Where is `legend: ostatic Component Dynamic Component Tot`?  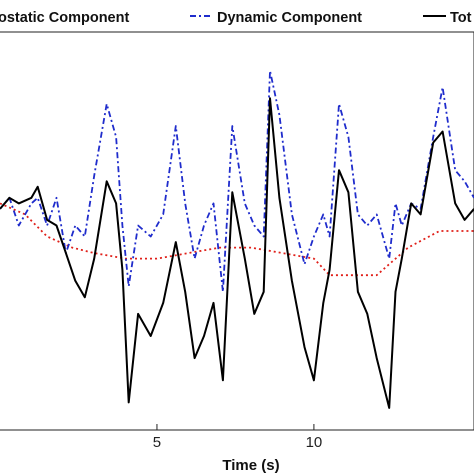
legend: ostatic Component Dynamic Component Tot is located at coordinates (236, 18).